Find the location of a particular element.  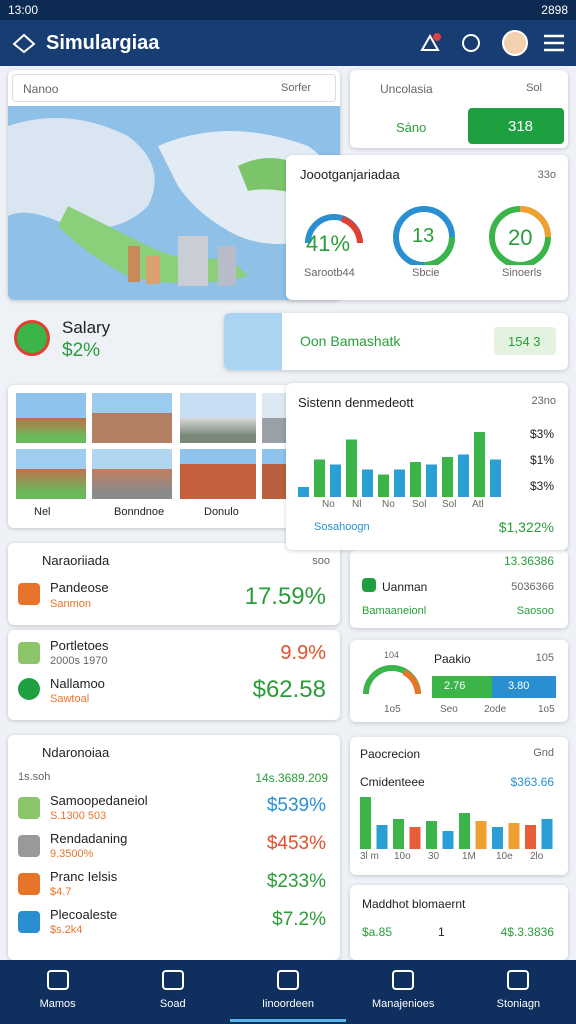

gauge-label: Sarootb44 is located at coordinates (329, 273).